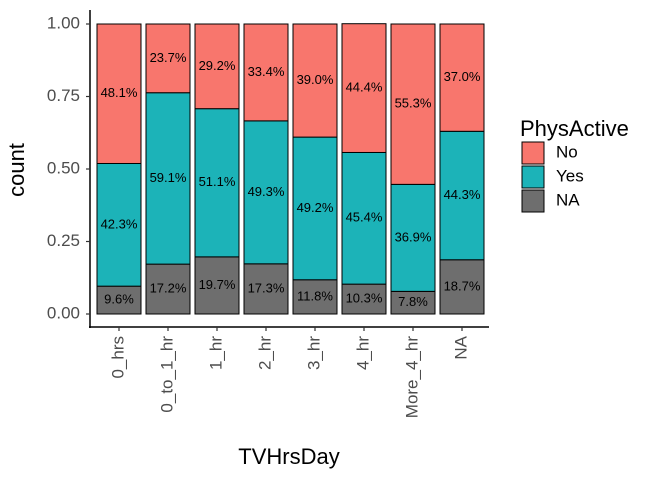  I want to click on value-label: 19.7%, so click(217, 284).